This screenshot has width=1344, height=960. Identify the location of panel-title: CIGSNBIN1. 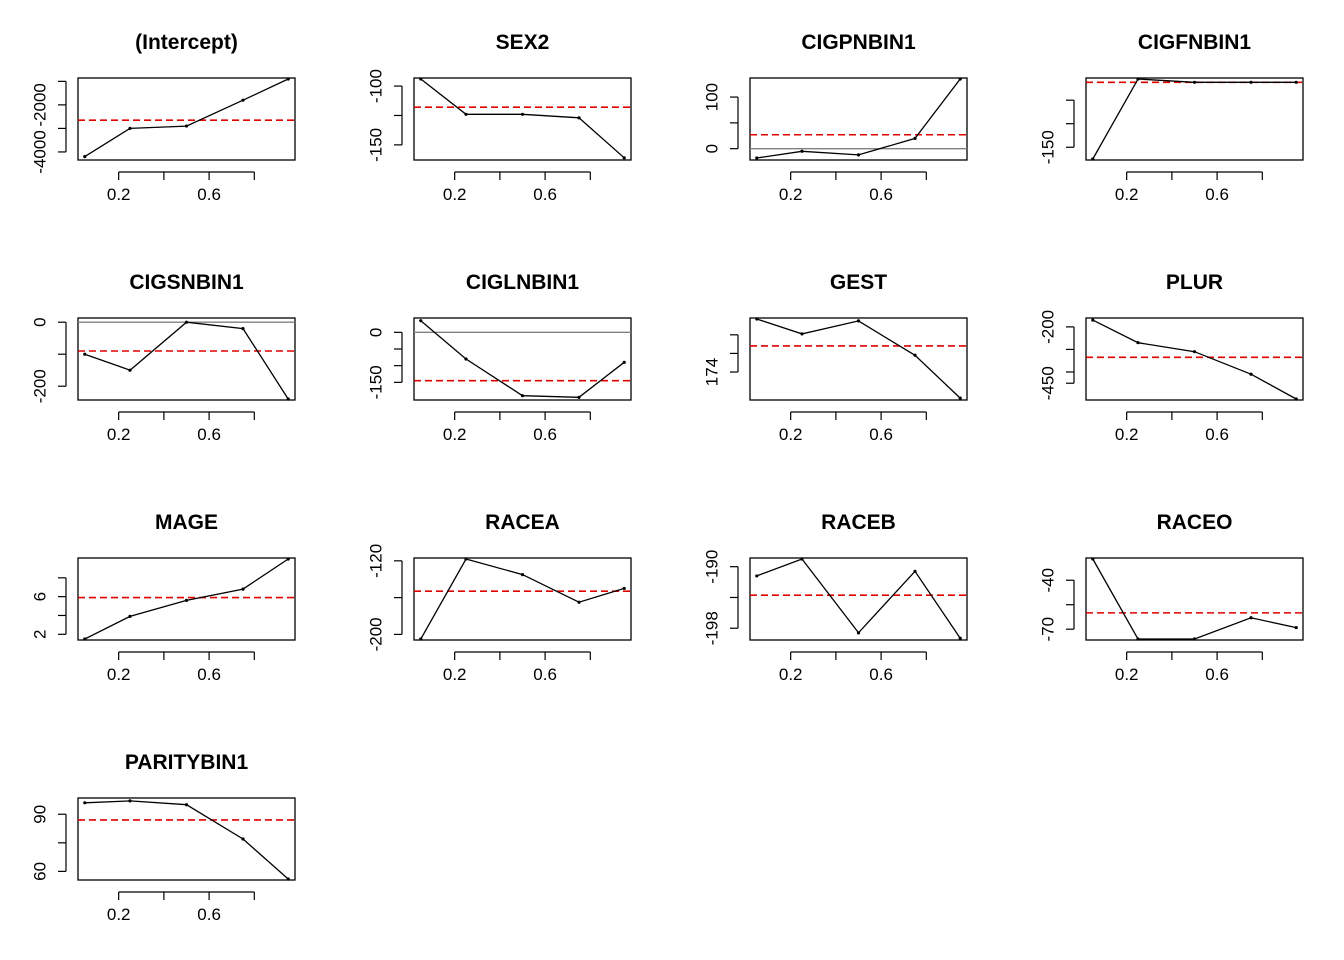
(186, 282).